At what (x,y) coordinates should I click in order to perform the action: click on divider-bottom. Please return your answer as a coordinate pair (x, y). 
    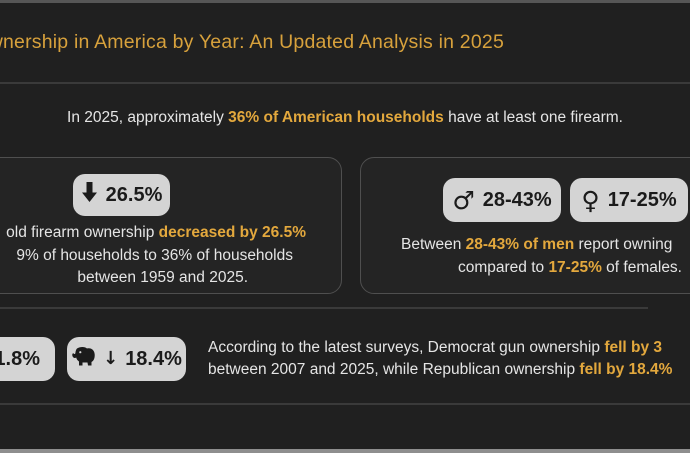
    Looking at the image, I should click on (345, 404).